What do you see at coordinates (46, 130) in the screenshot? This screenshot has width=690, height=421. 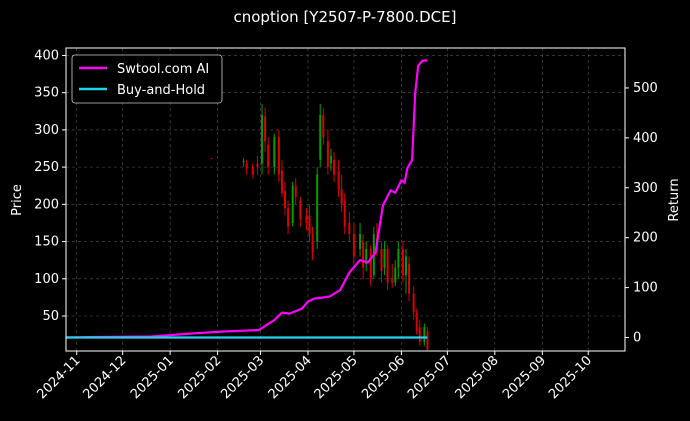 I see `y-tick-label: 300` at bounding box center [46, 130].